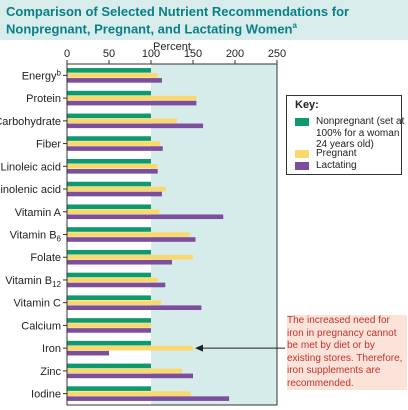 This screenshot has width=408, height=410. I want to click on category-label: Carbohydrate, so click(30, 122).